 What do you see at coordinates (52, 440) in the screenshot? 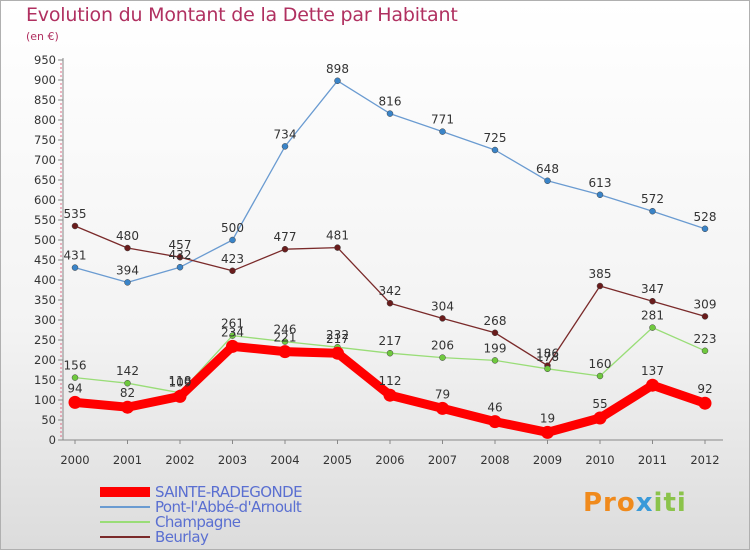
I see `y-tick-label: 0` at bounding box center [52, 440].